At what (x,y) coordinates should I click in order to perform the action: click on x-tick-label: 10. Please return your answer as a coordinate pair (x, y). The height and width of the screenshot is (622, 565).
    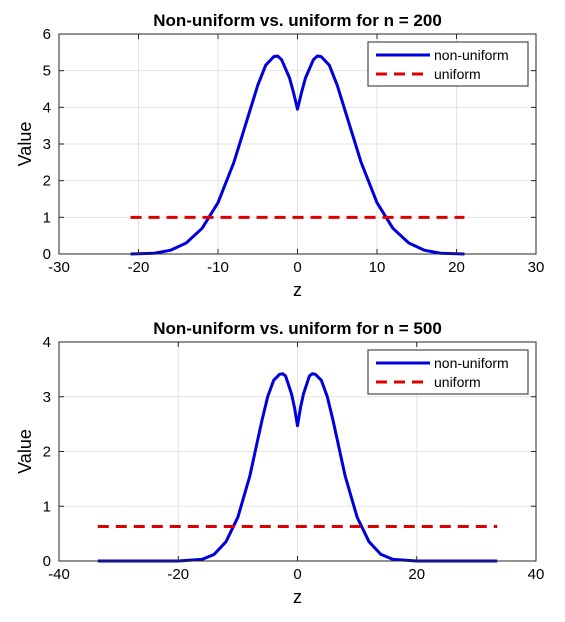
    Looking at the image, I should click on (377, 267).